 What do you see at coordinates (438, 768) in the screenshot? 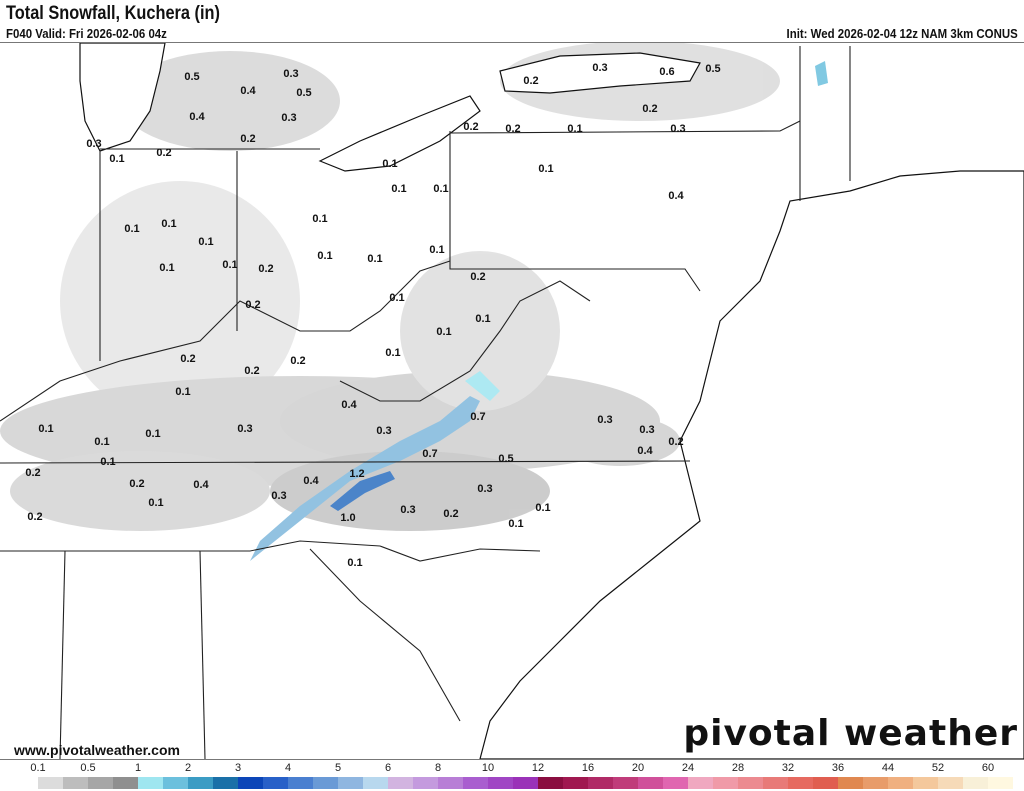
I see `legend-tick-label: 8` at bounding box center [438, 768].